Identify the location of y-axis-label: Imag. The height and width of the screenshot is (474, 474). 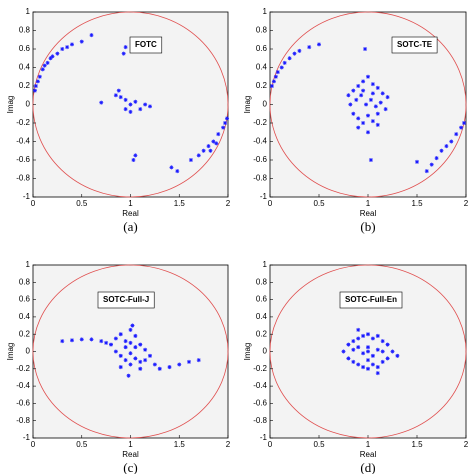
(247, 105).